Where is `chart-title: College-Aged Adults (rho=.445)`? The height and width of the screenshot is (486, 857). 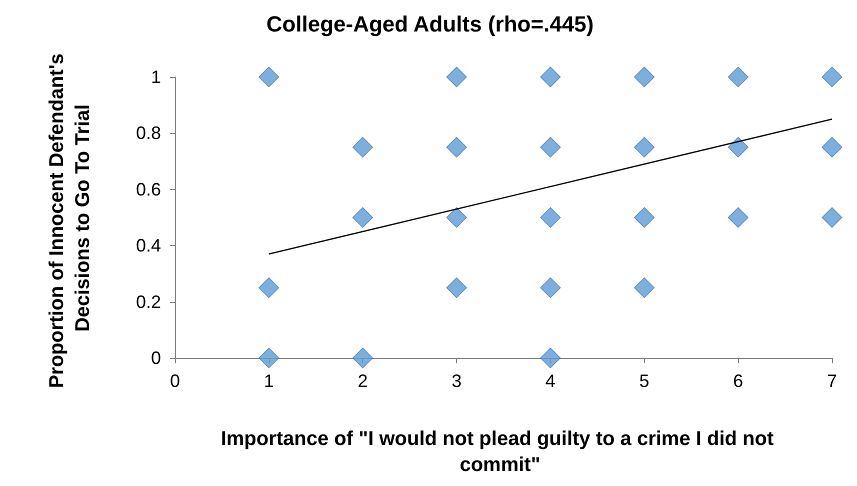 chart-title: College-Aged Adults (rho=.445) is located at coordinates (430, 24).